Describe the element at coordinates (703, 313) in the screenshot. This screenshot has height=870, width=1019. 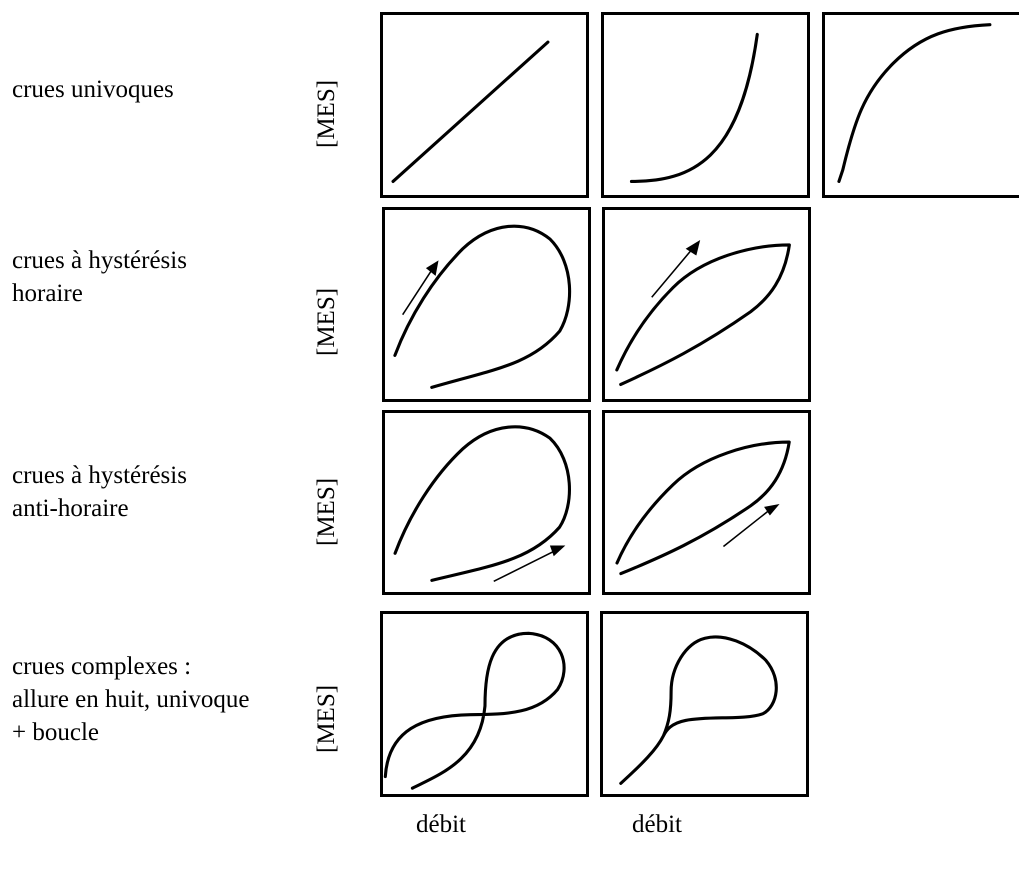
I see `curve-clockwise-lens` at that location.